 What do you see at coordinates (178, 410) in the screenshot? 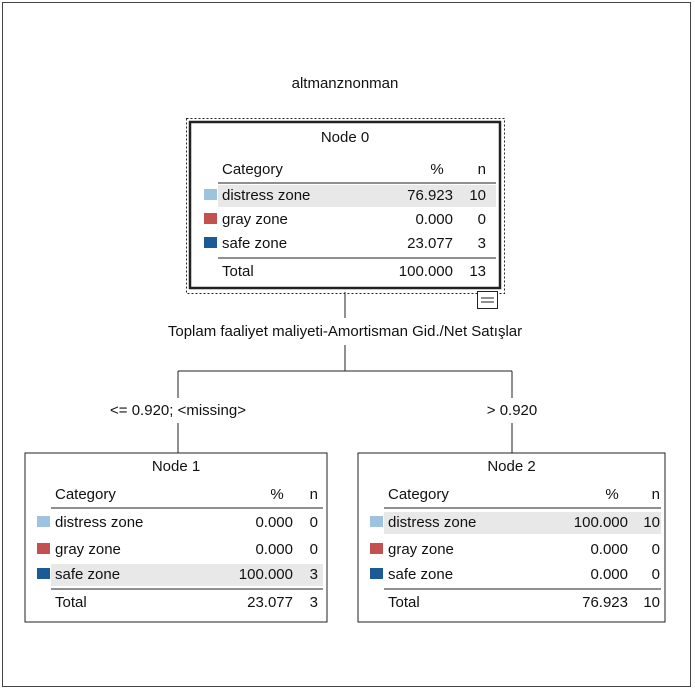
I see `branch-label: <= 0.920; <missing>` at bounding box center [178, 410].